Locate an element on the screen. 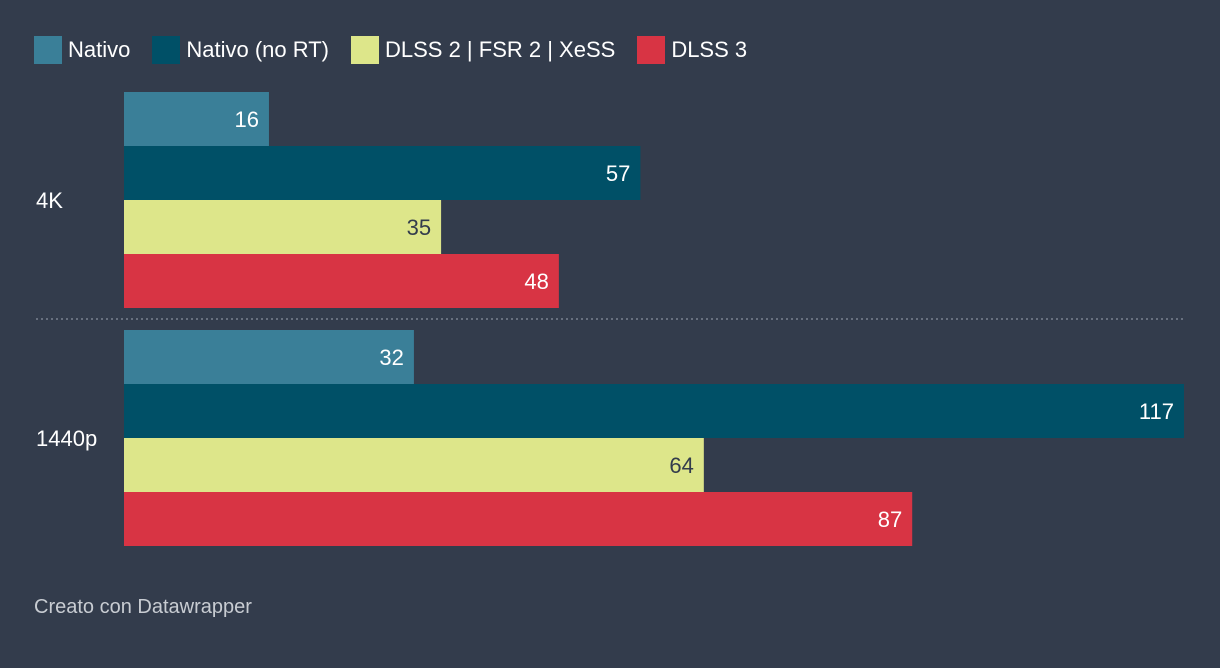 The image size is (1220, 668). category-label: 1440p is located at coordinates (66, 438).